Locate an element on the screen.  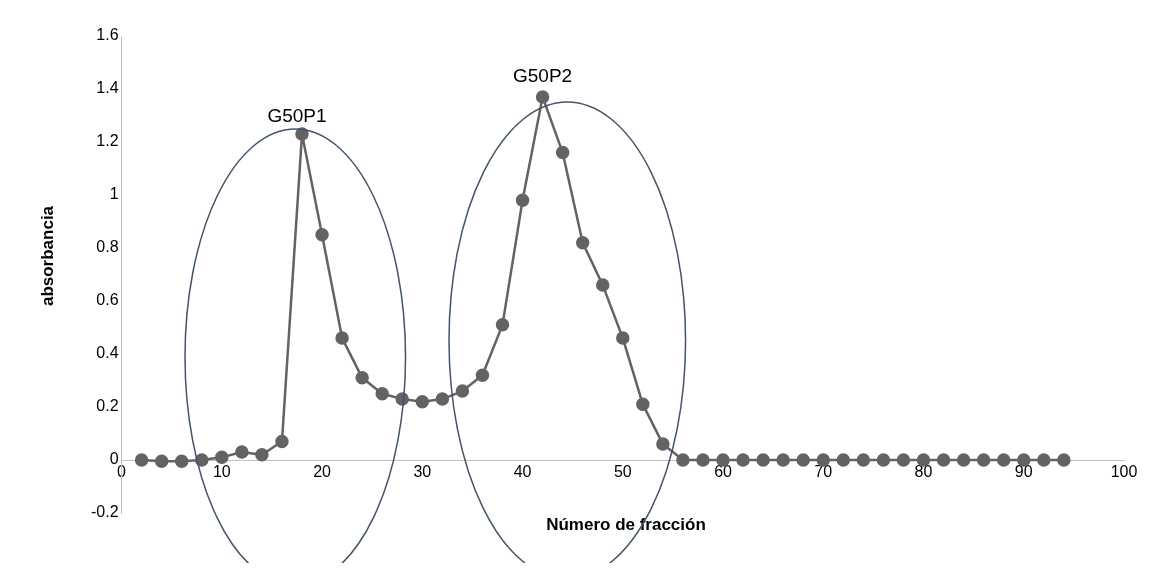
y-tick-label: 1.2 is located at coordinates (107, 141).